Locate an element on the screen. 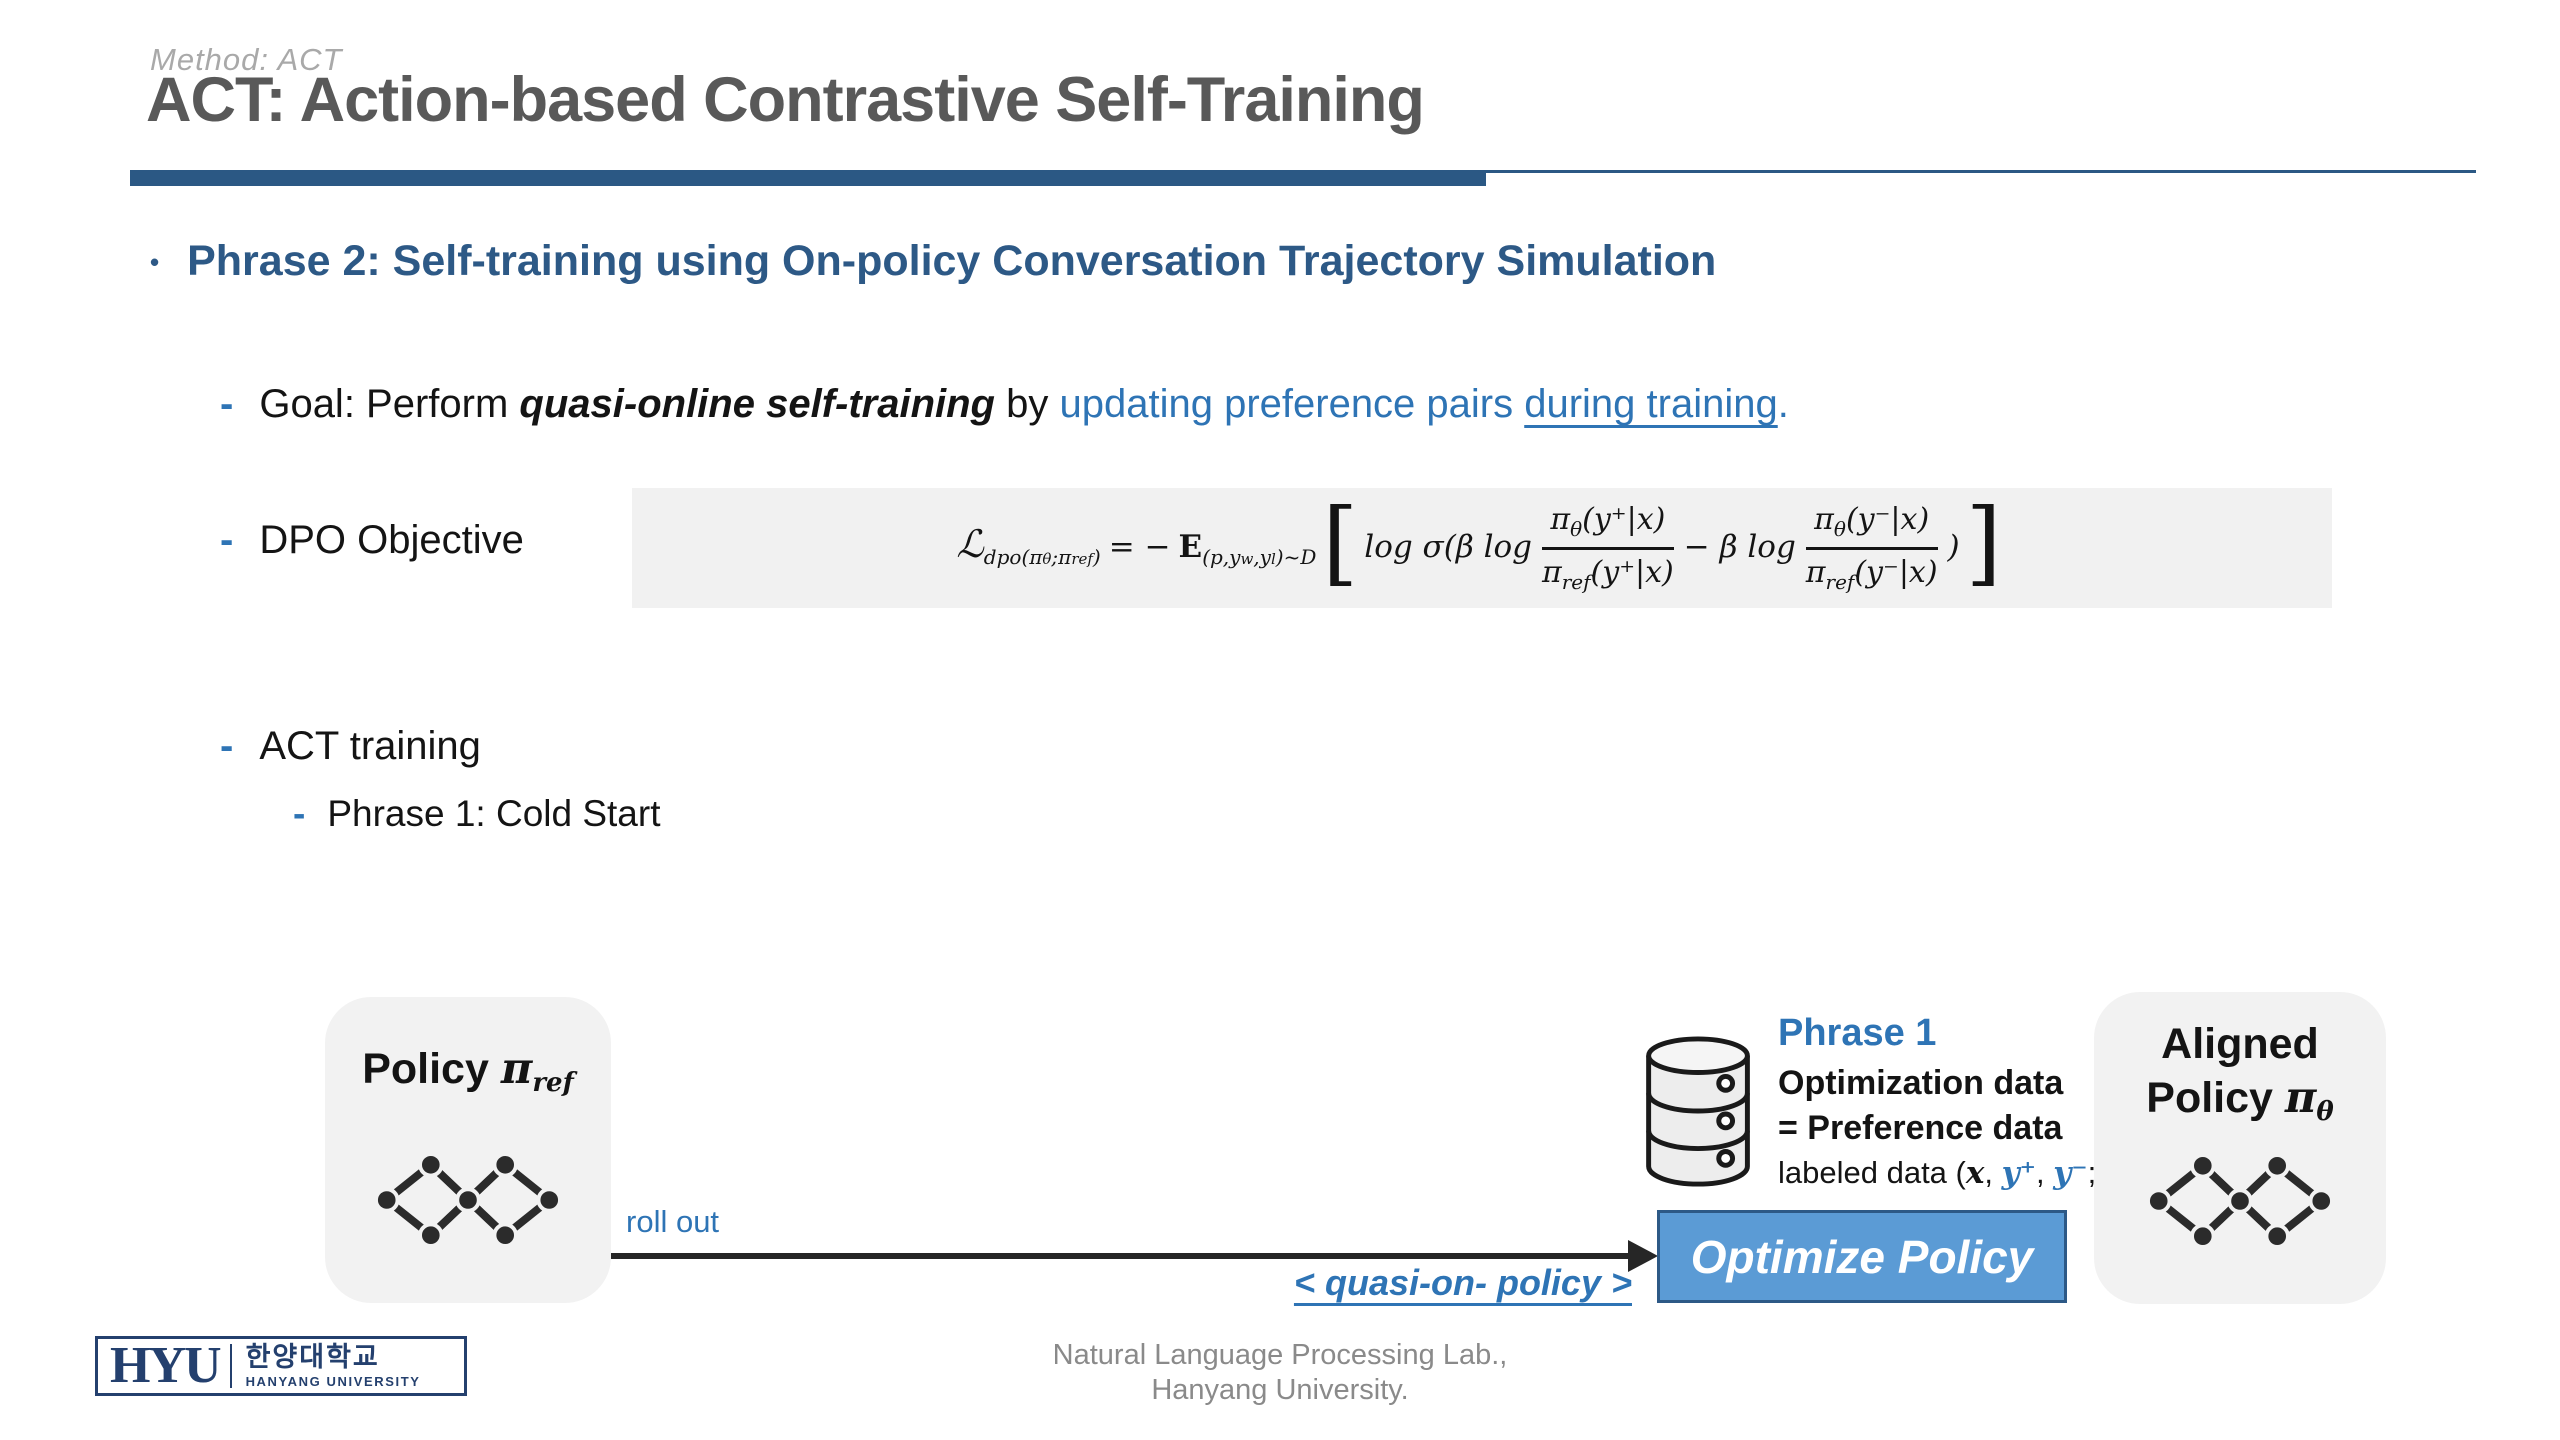 Image resolution: width=2560 pixels, height=1440 pixels. aligned-policy-label: Aligned Policy πθ is located at coordinates (2240, 1073).